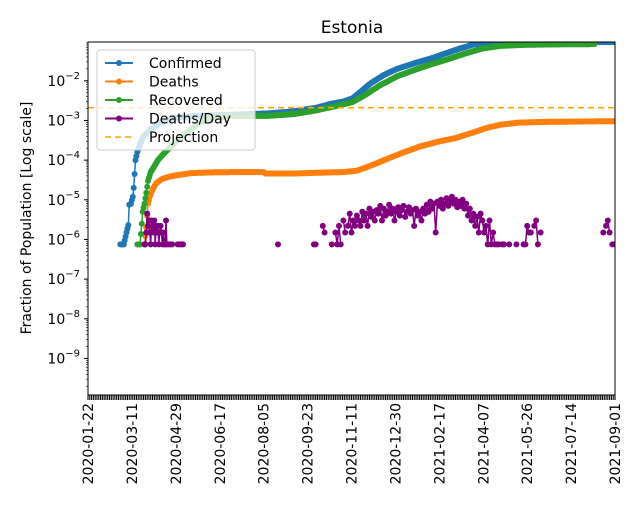  Describe the element at coordinates (63, 357) in the screenshot. I see `y-tick-label: 10⁻⁹` at that location.